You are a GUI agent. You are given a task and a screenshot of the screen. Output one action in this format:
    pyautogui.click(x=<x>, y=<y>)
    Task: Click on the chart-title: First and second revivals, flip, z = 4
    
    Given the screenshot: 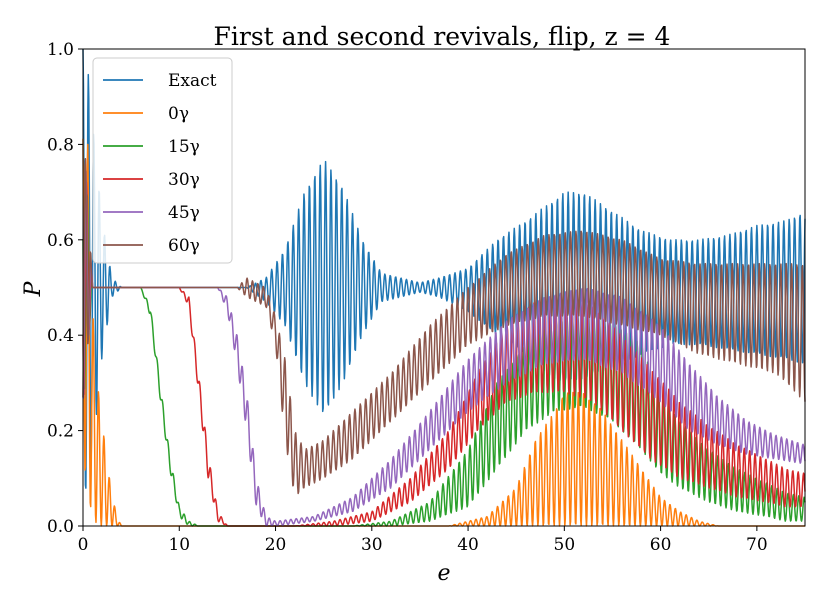 What is the action you would take?
    pyautogui.click(x=442, y=36)
    